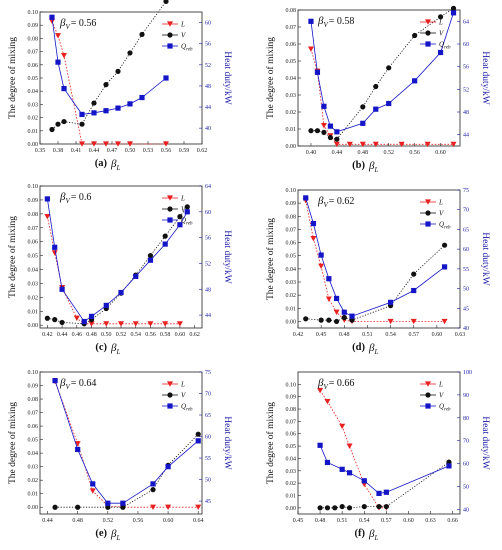 This screenshot has width=502, height=550. What do you see at coordinates (227, 257) in the screenshot?
I see `right-axis-title: Heat duty/kW` at bounding box center [227, 257].